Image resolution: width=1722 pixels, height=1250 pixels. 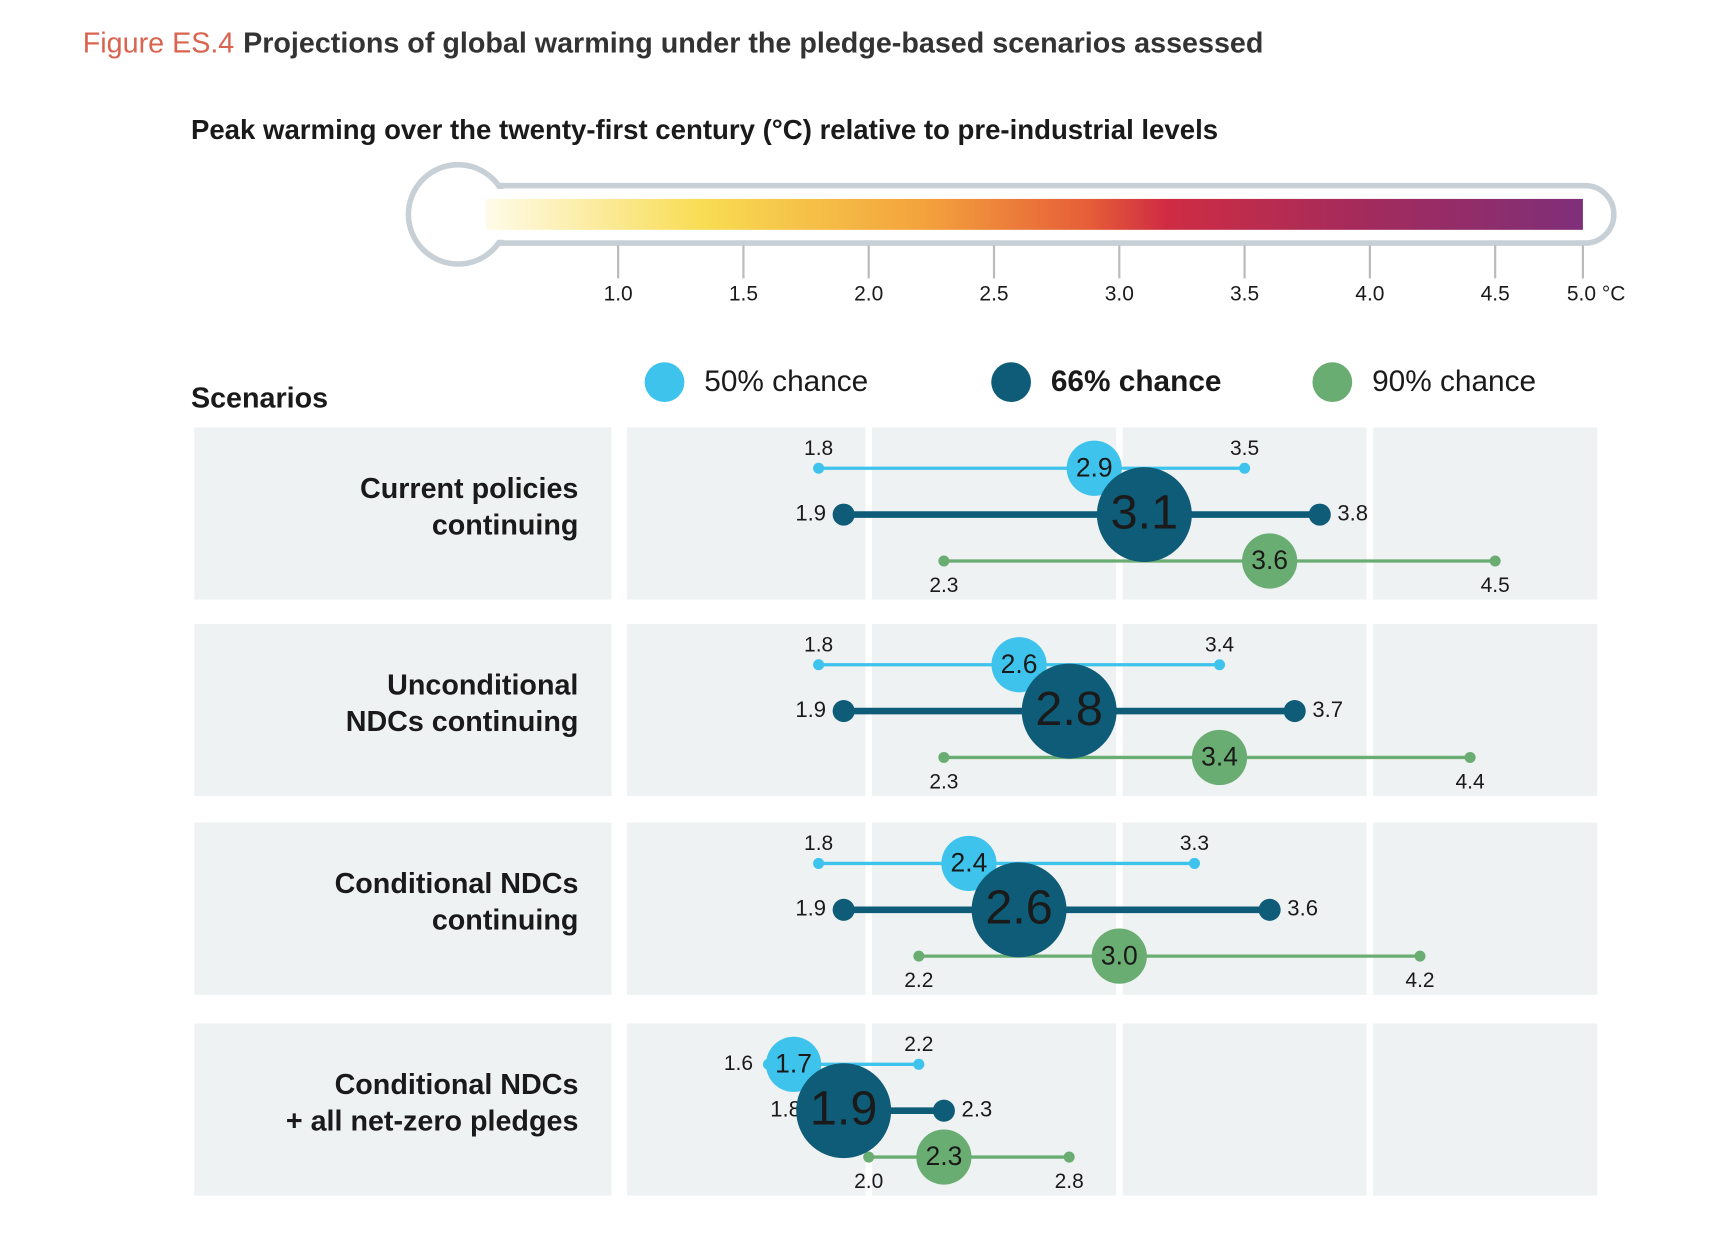 I want to click on high-label: 3.7, so click(x=1327, y=709).